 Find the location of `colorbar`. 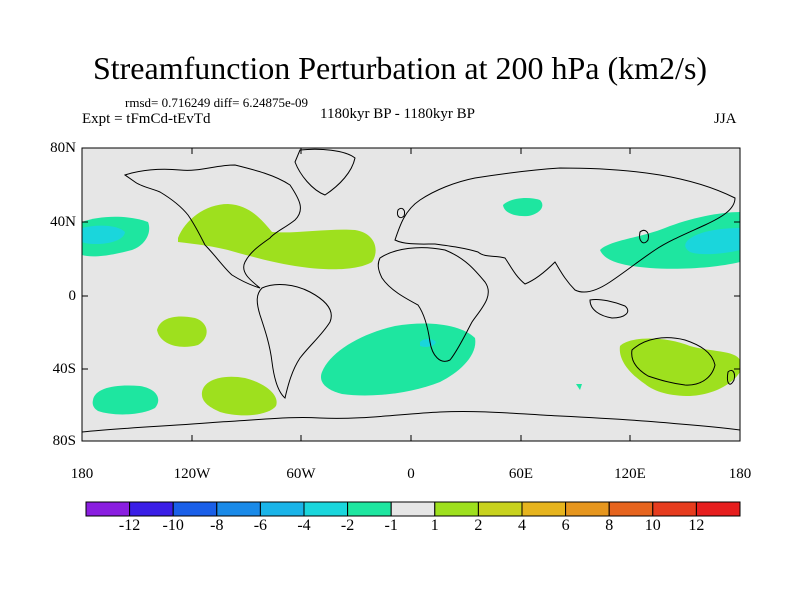

colorbar is located at coordinates (413, 509).